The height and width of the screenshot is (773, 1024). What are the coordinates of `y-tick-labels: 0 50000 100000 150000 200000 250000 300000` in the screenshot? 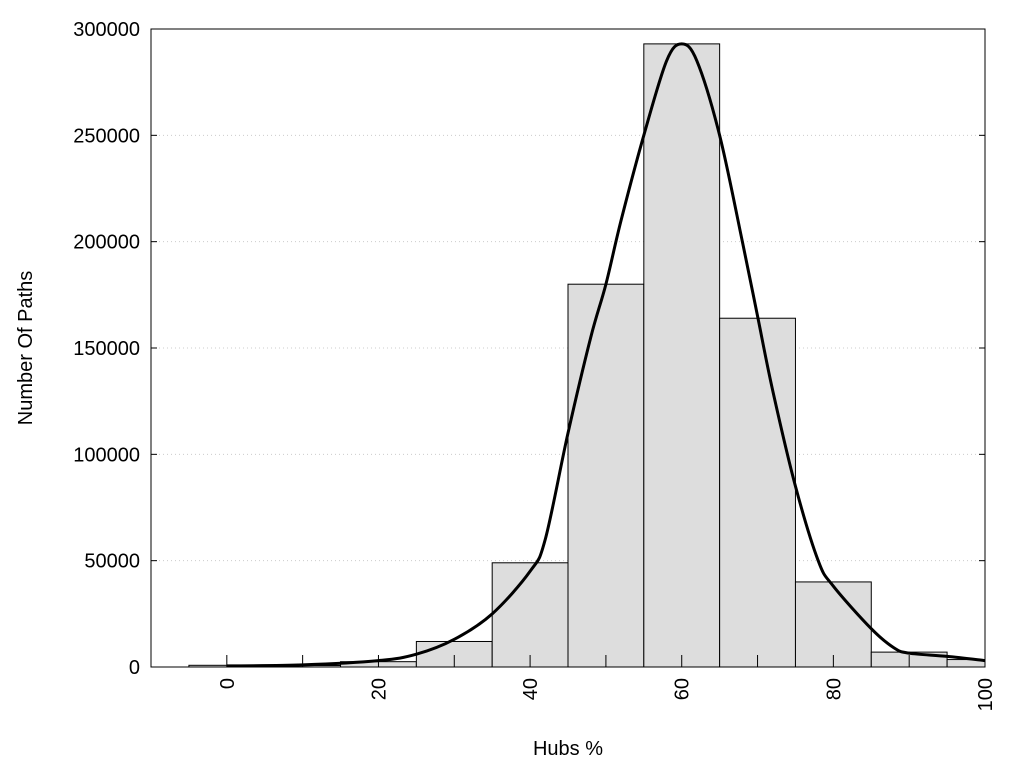 It's located at (106, 349).